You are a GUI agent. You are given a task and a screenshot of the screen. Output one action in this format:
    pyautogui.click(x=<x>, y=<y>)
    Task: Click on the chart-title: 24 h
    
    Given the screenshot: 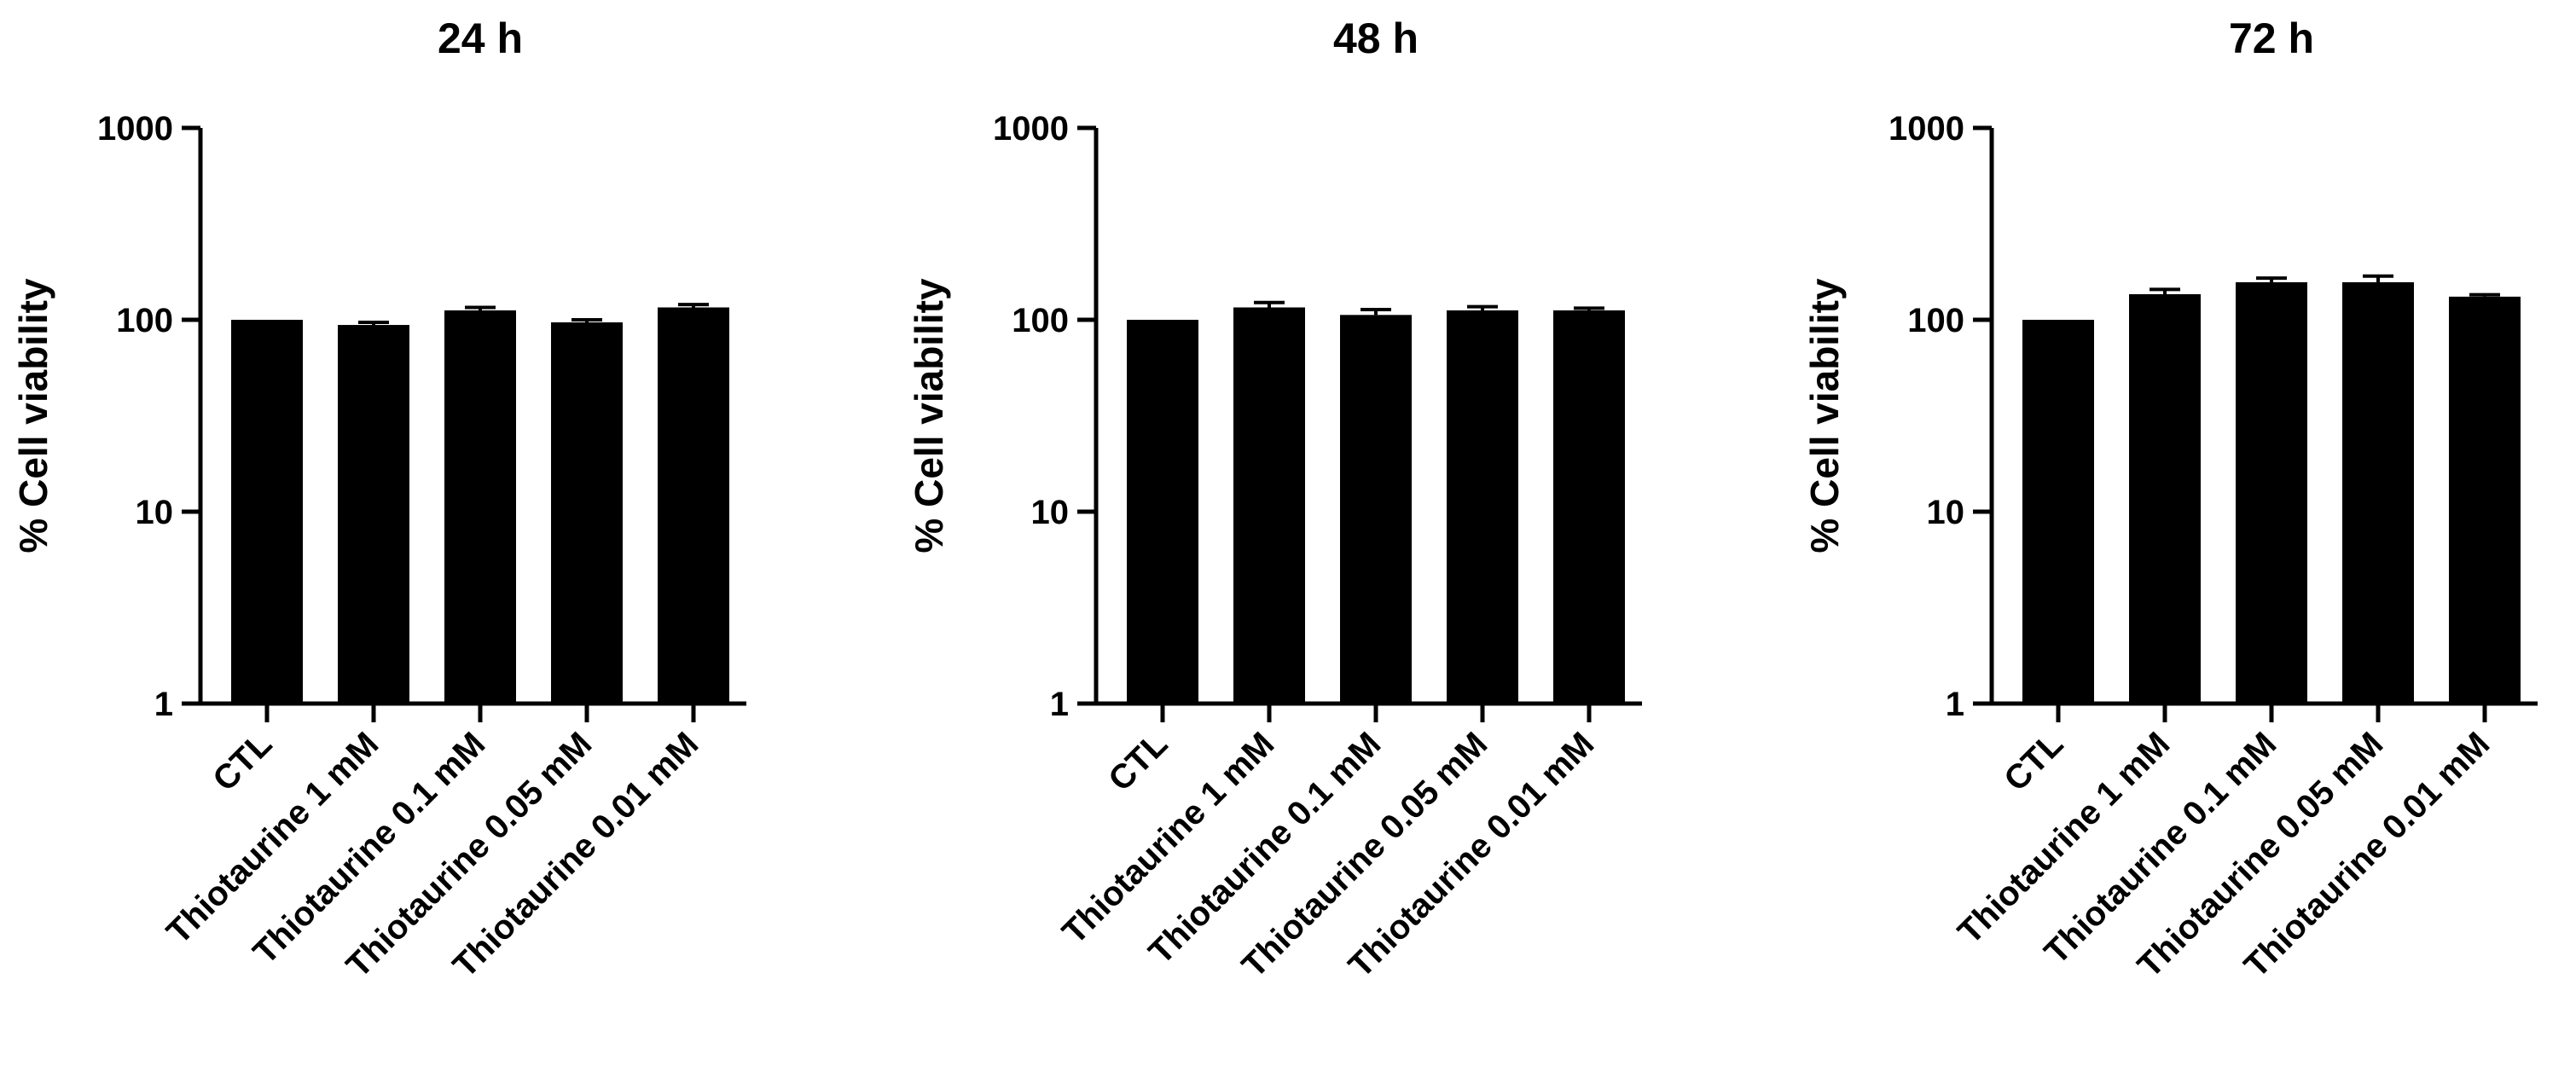 What is the action you would take?
    pyautogui.click(x=480, y=38)
    